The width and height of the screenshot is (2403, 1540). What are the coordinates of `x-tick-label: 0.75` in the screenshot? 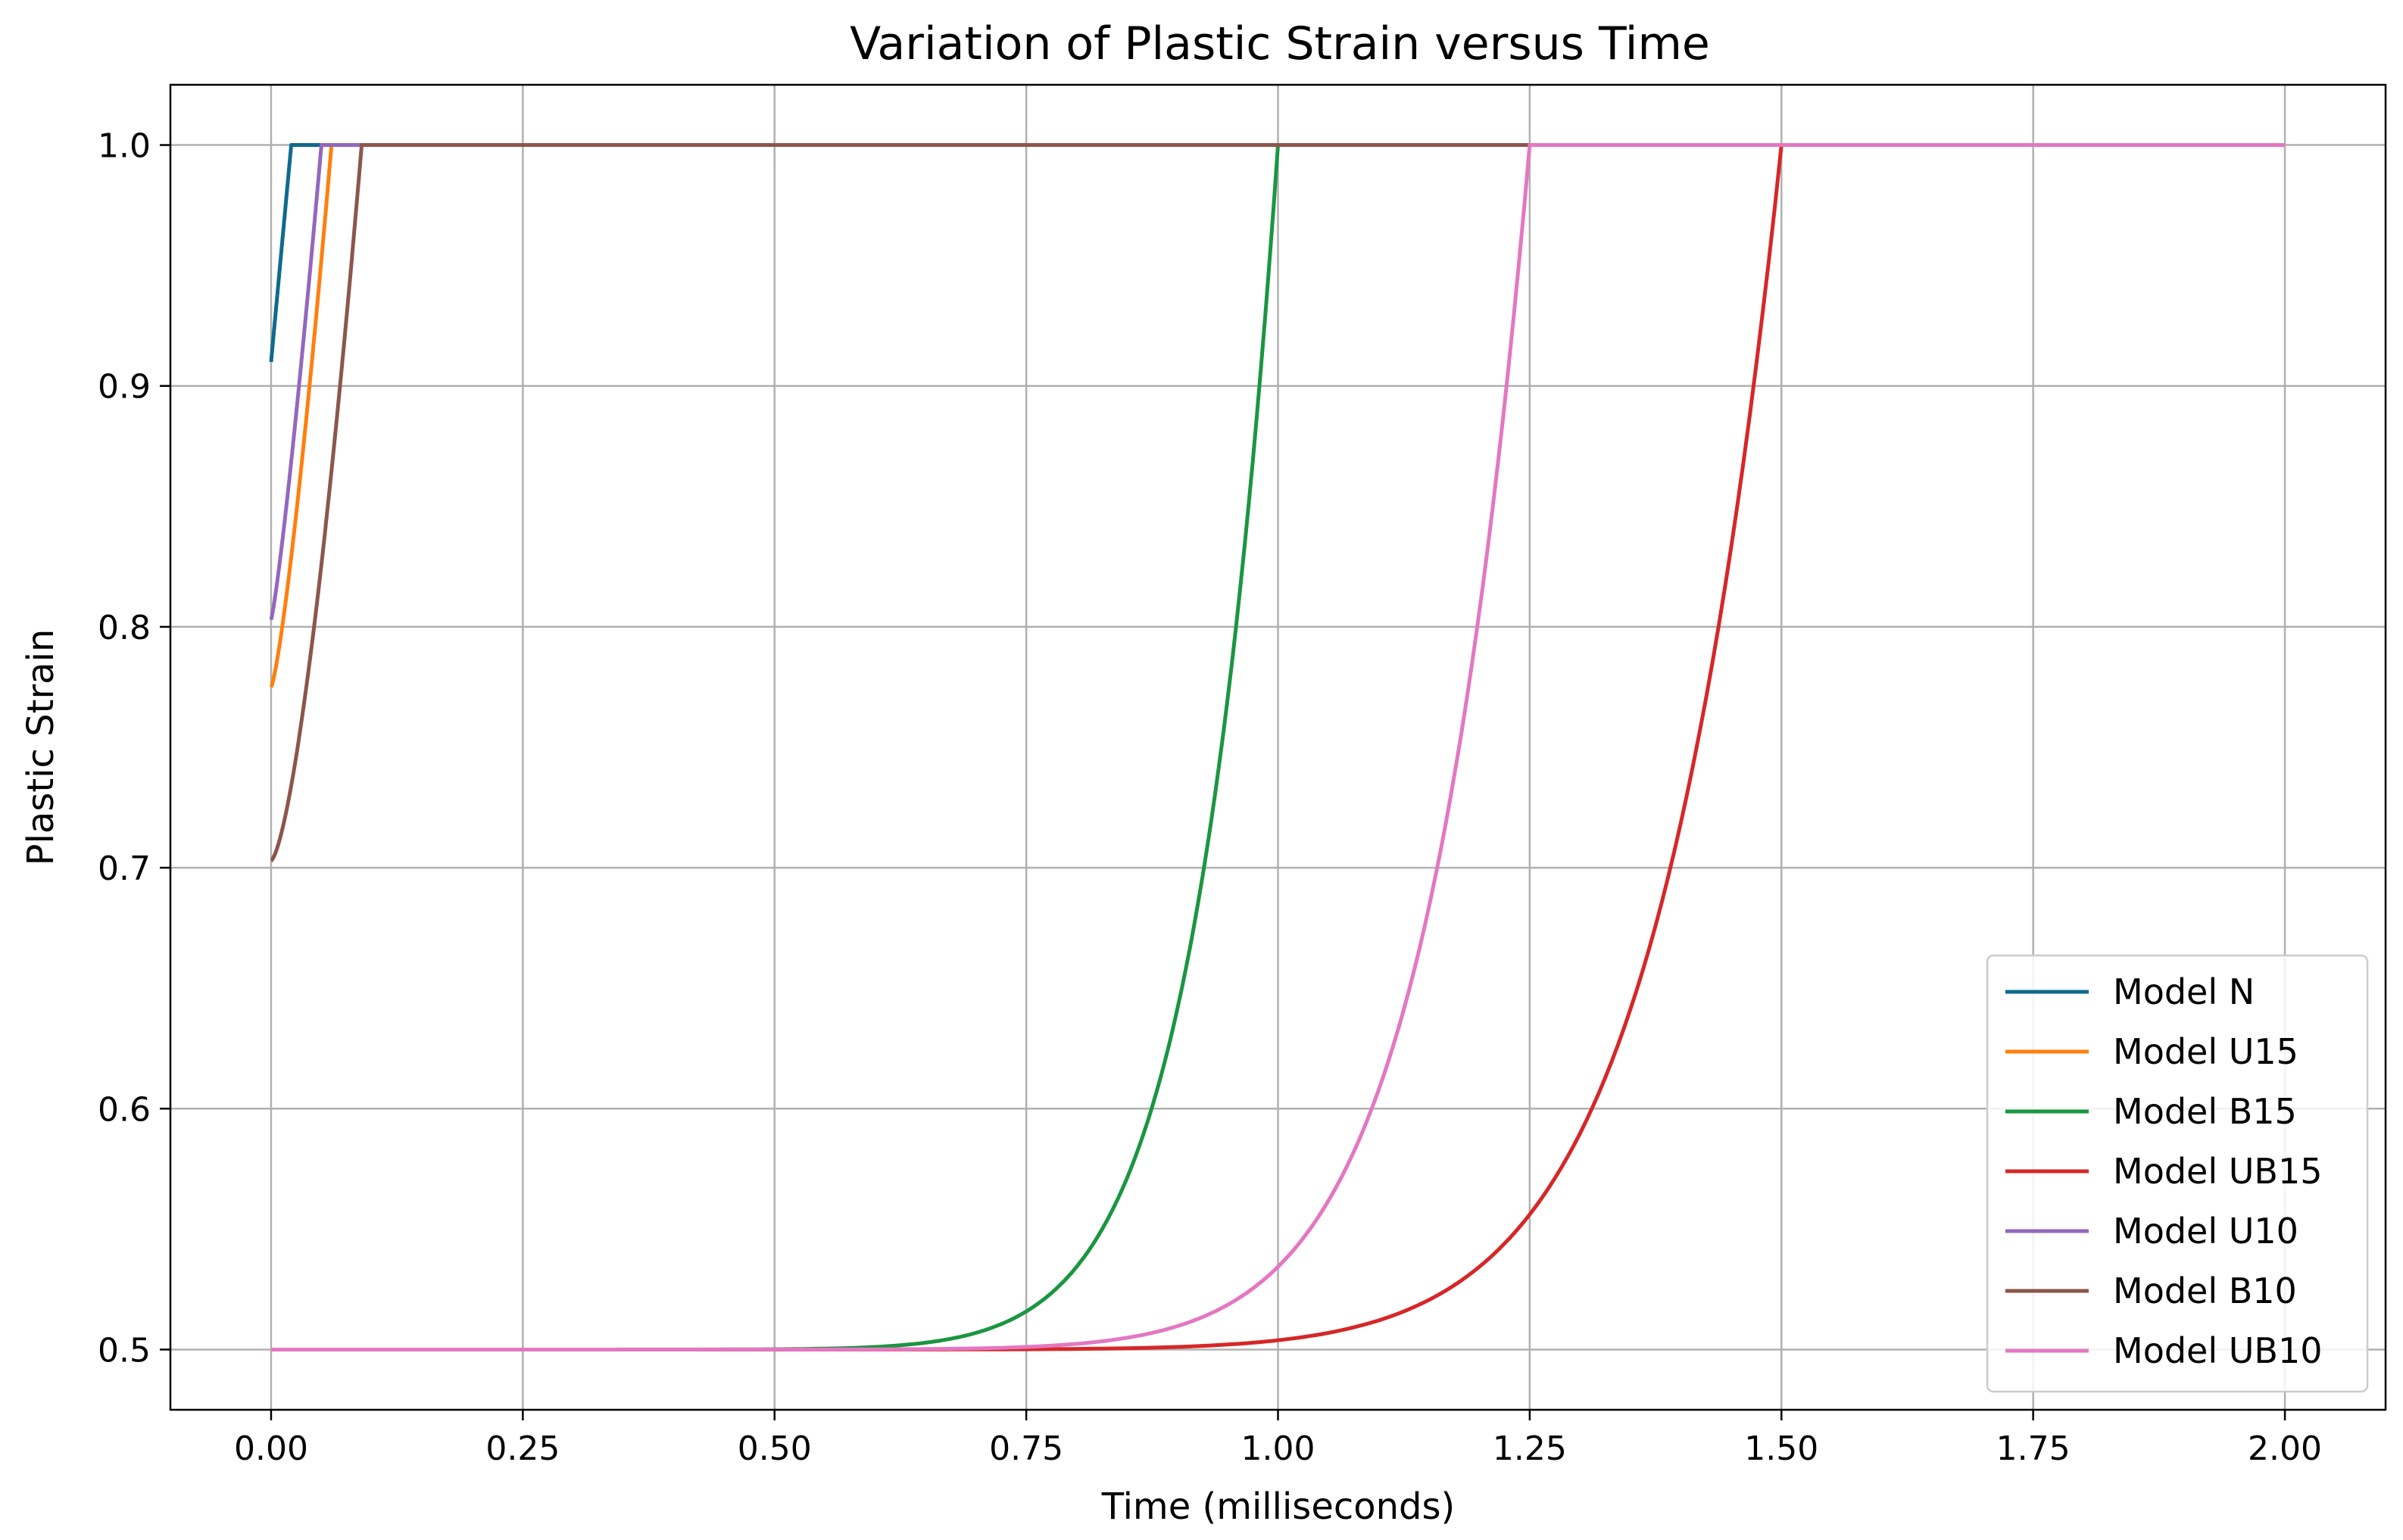 It's located at (1026, 1449).